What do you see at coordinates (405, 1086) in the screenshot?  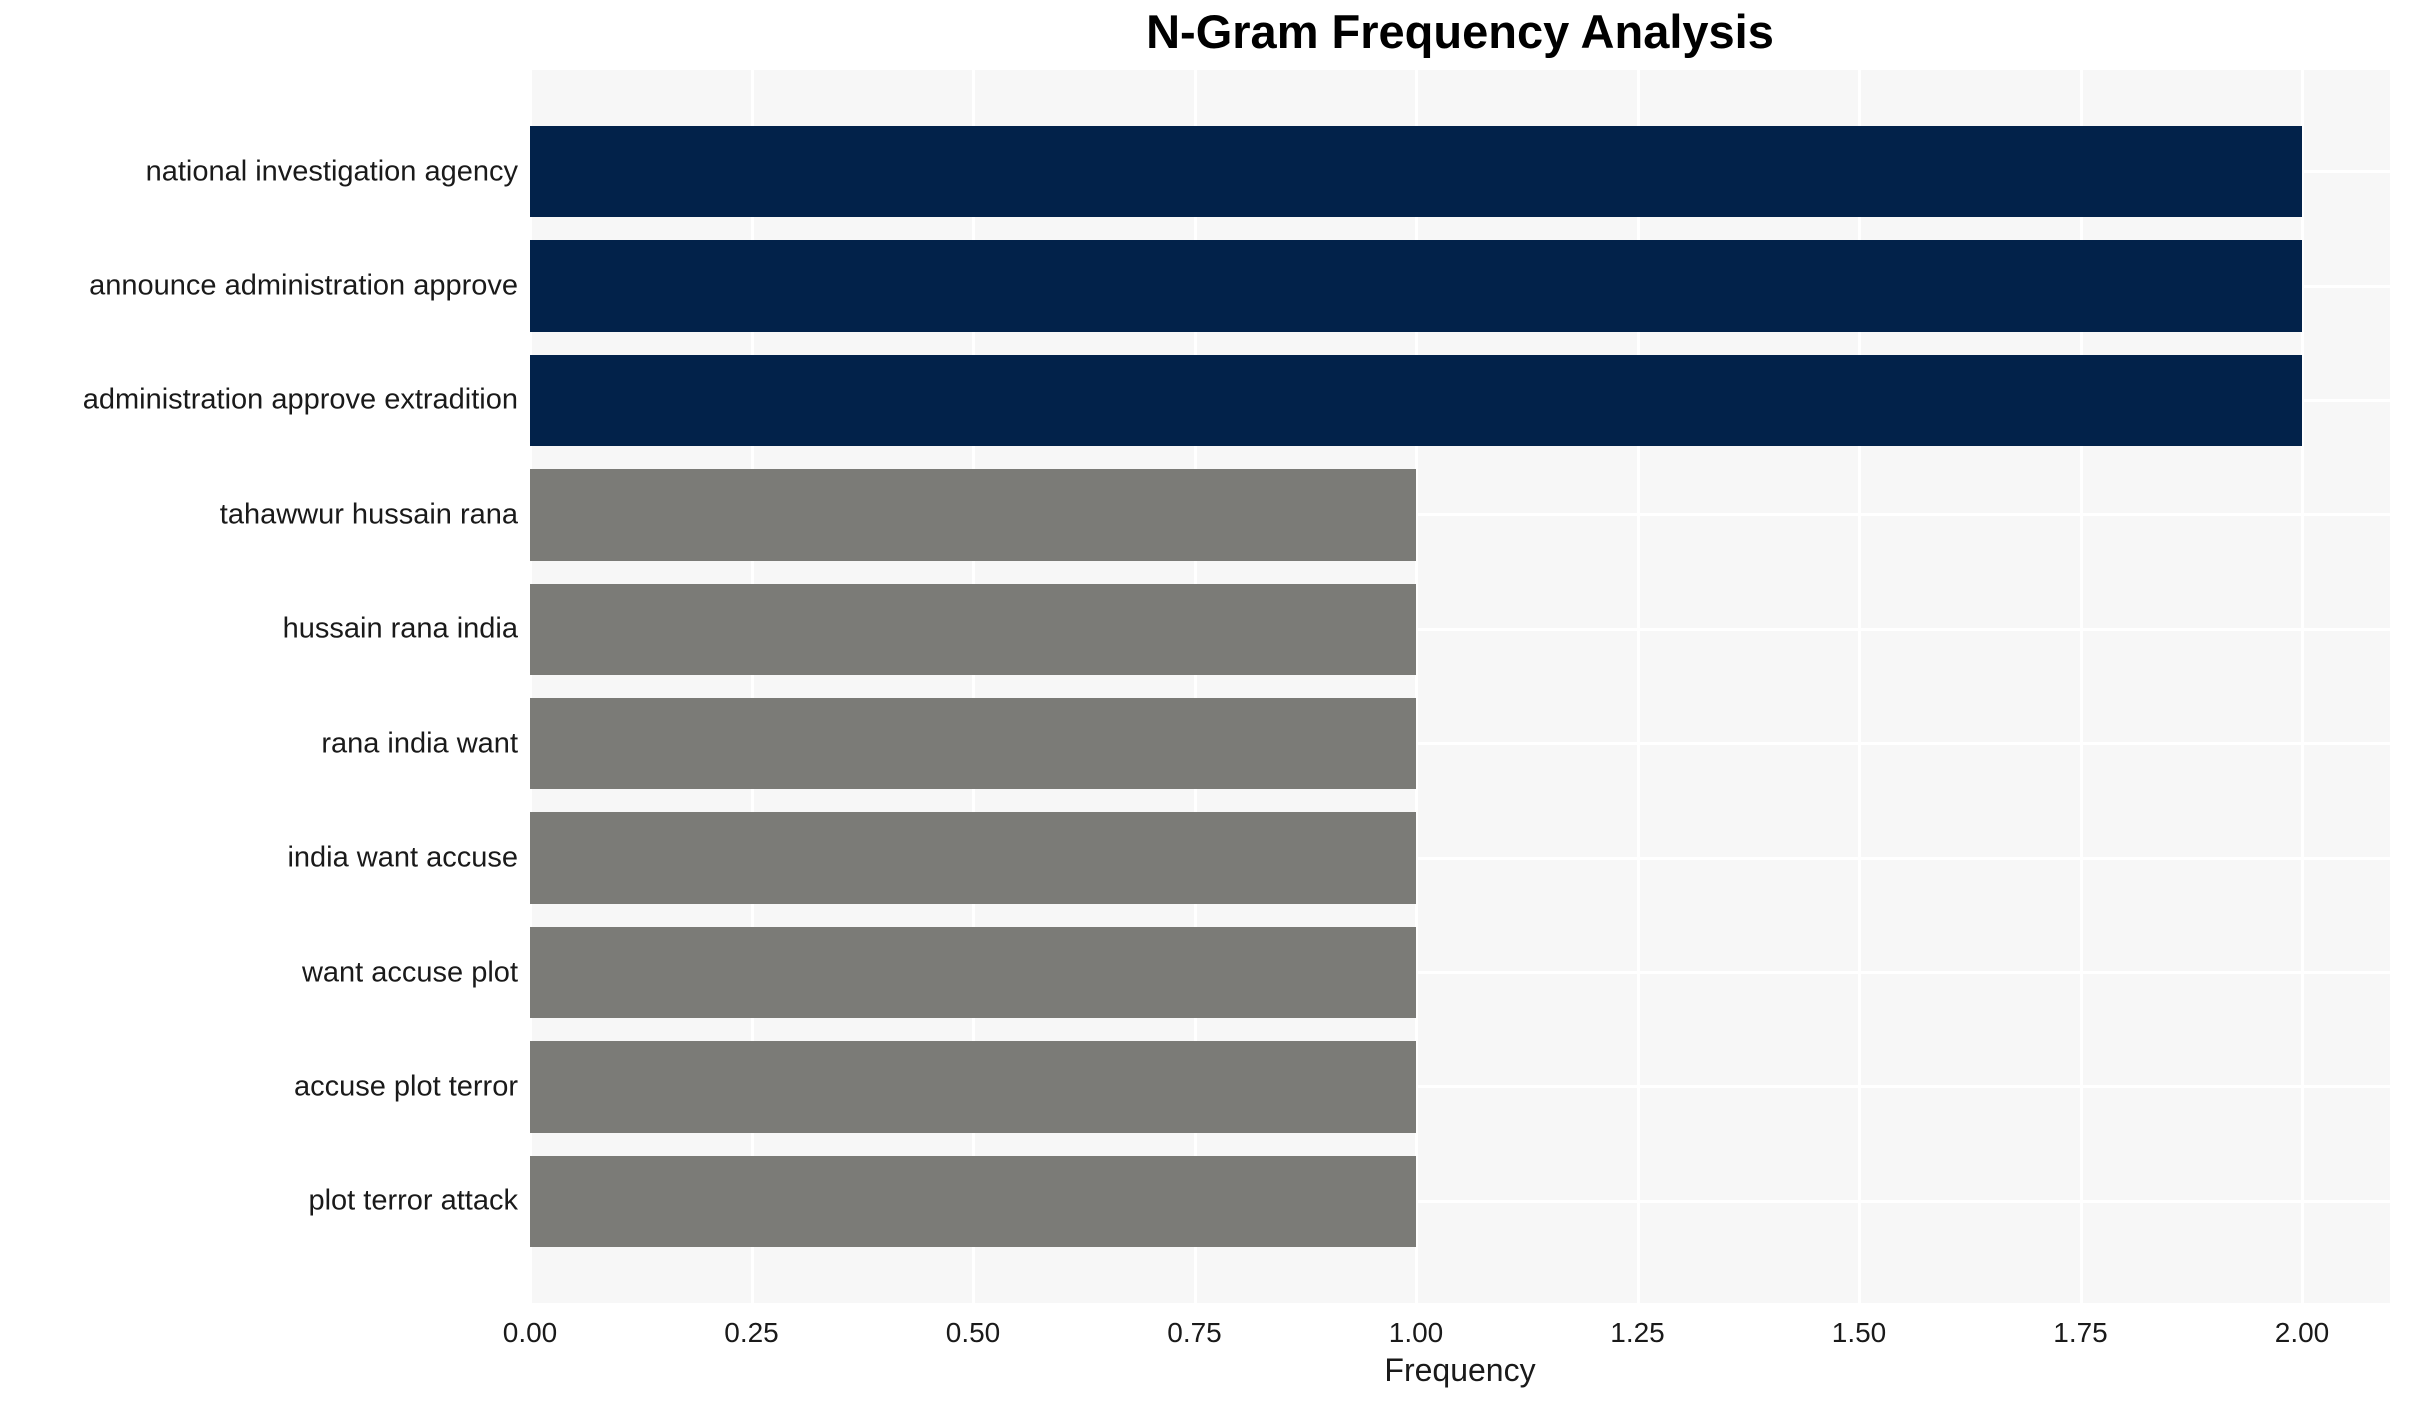 I see `y-tick-label: accuse plot terror` at bounding box center [405, 1086].